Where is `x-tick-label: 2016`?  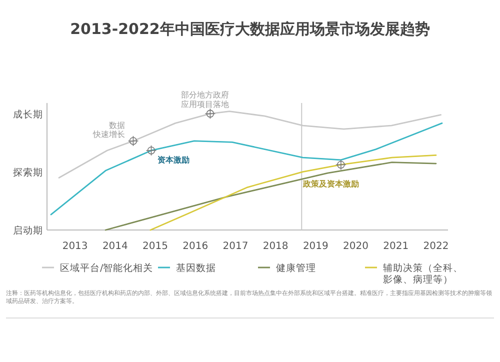
x-tick-label: 2016 is located at coordinates (195, 246).